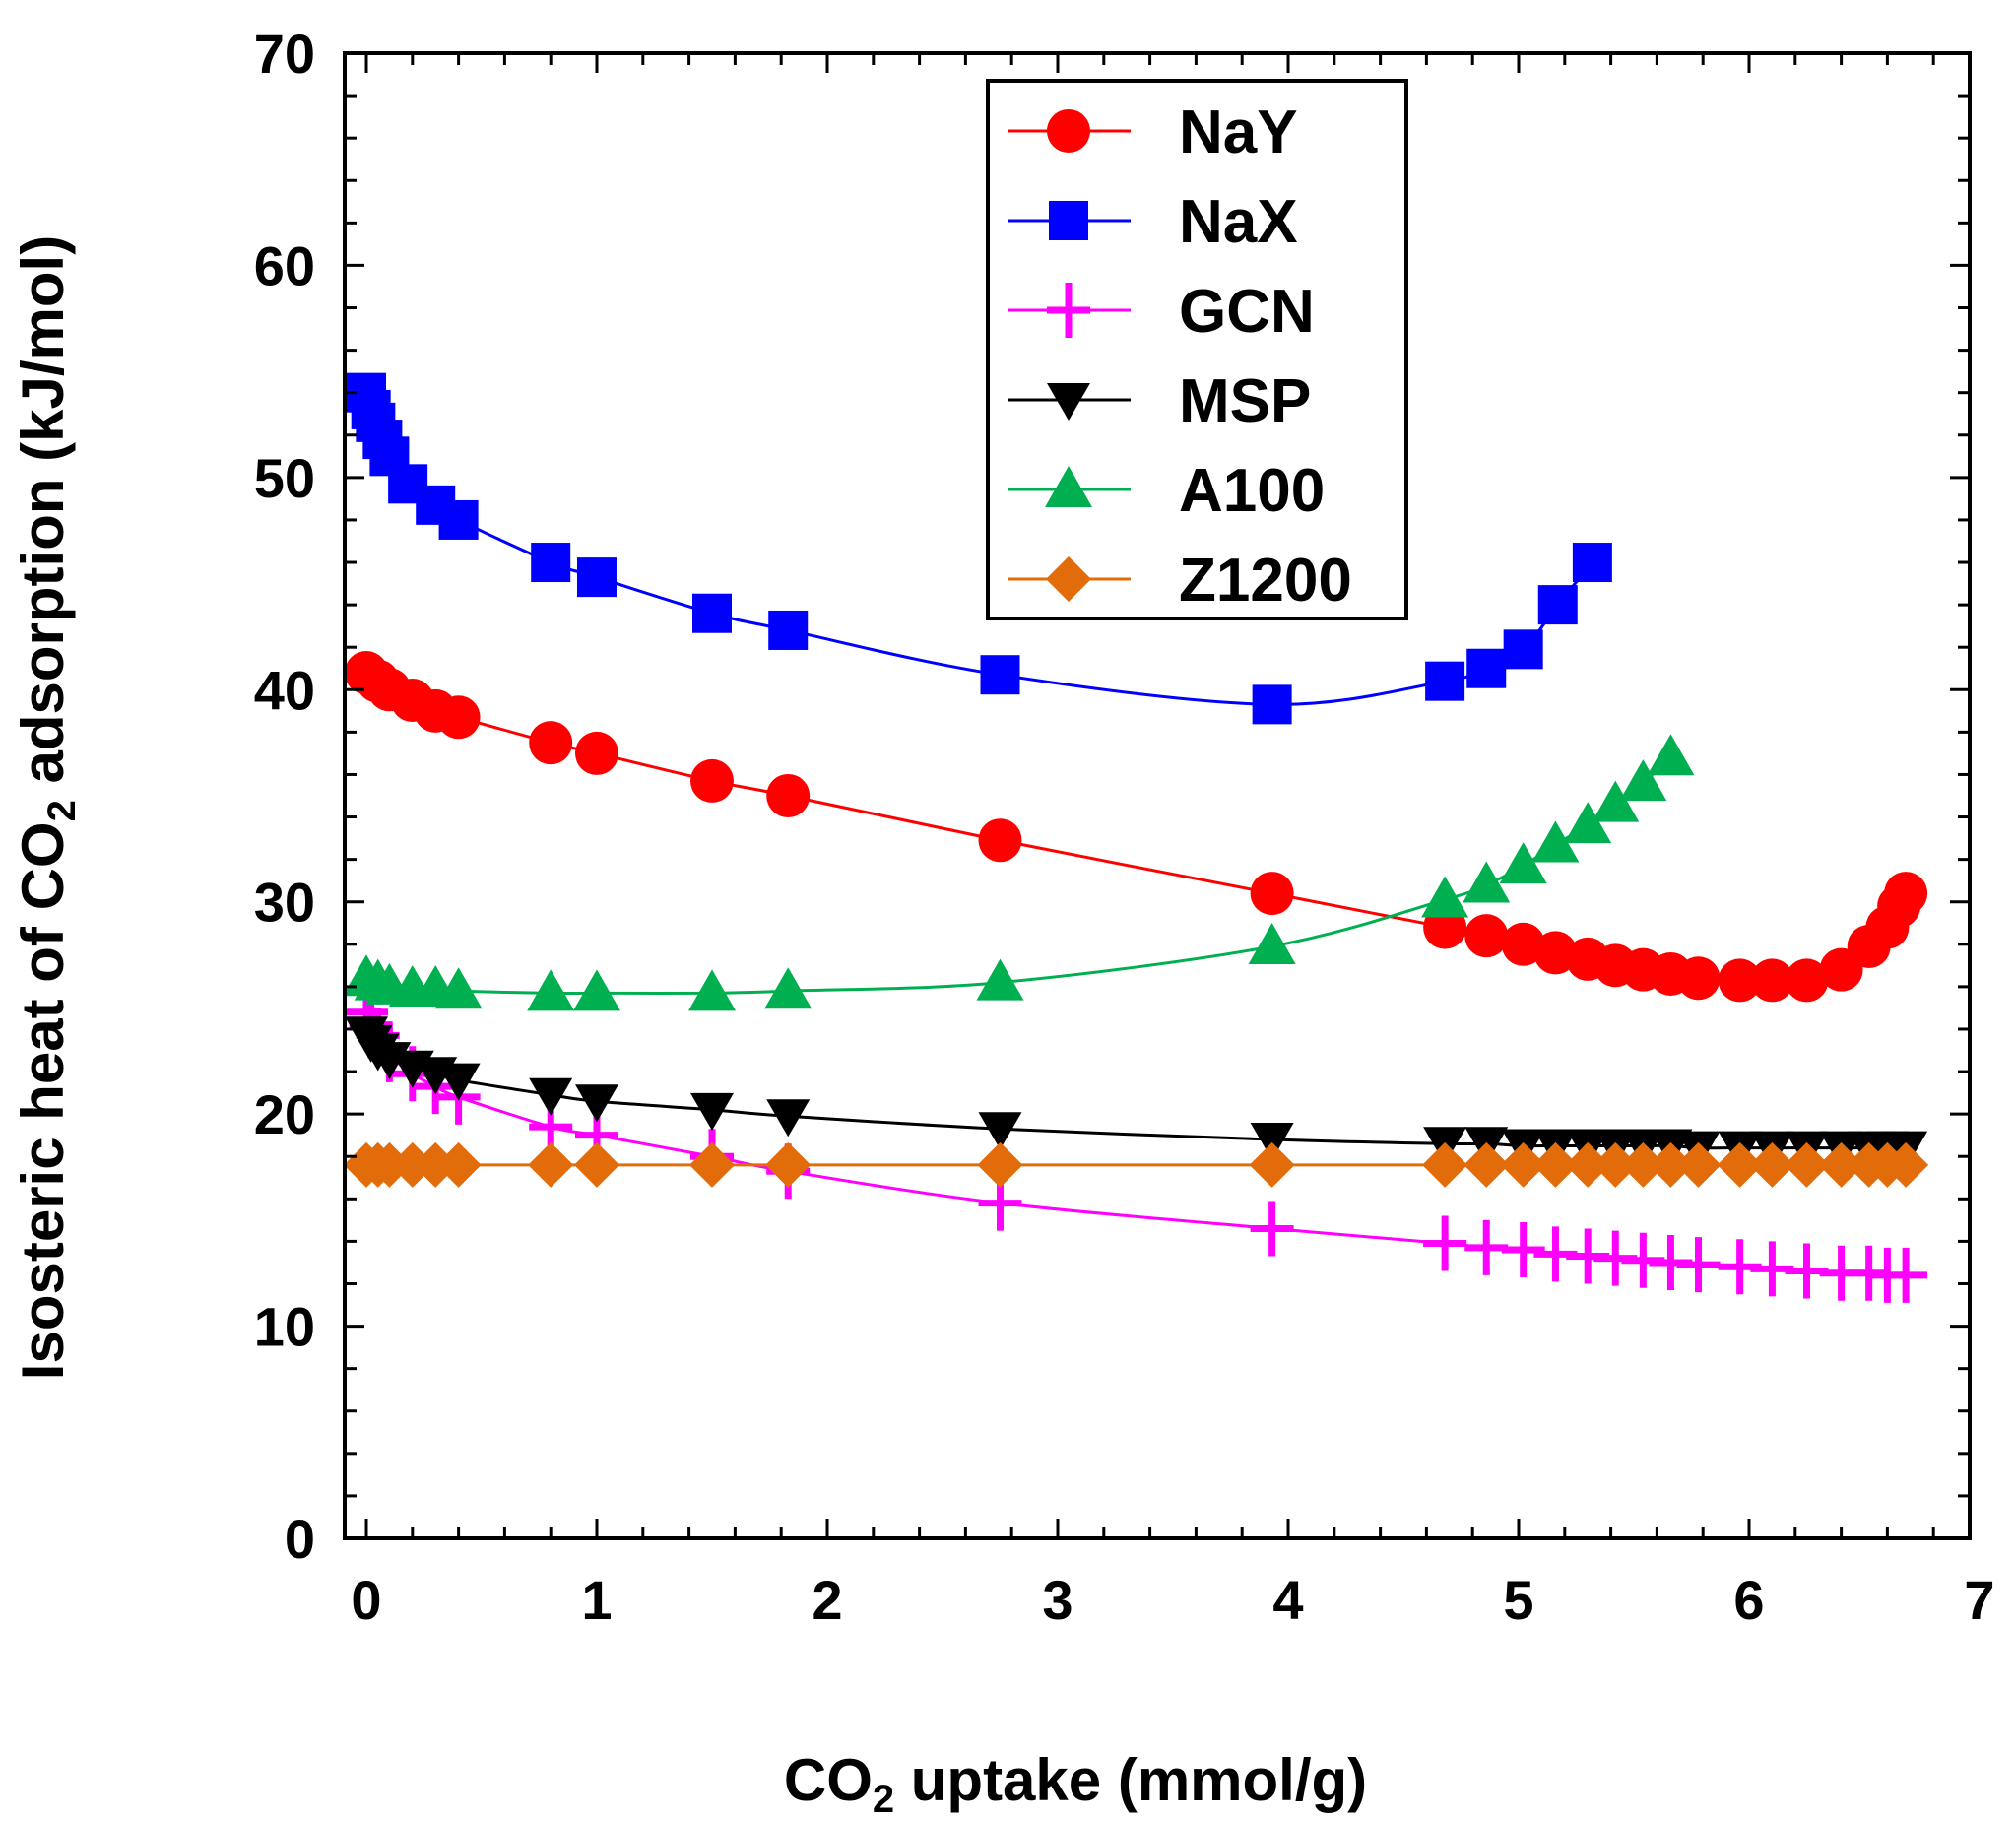 The image size is (2016, 1821). What do you see at coordinates (1238, 132) in the screenshot?
I see `legend-label-nay: NaY` at bounding box center [1238, 132].